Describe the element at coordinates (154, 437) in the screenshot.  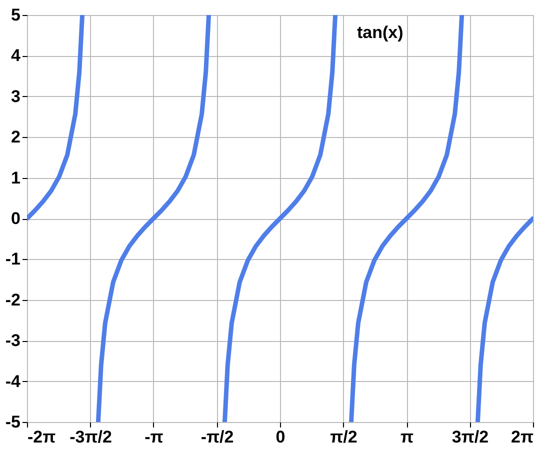
I see `x-tick-label: -π` at that location.